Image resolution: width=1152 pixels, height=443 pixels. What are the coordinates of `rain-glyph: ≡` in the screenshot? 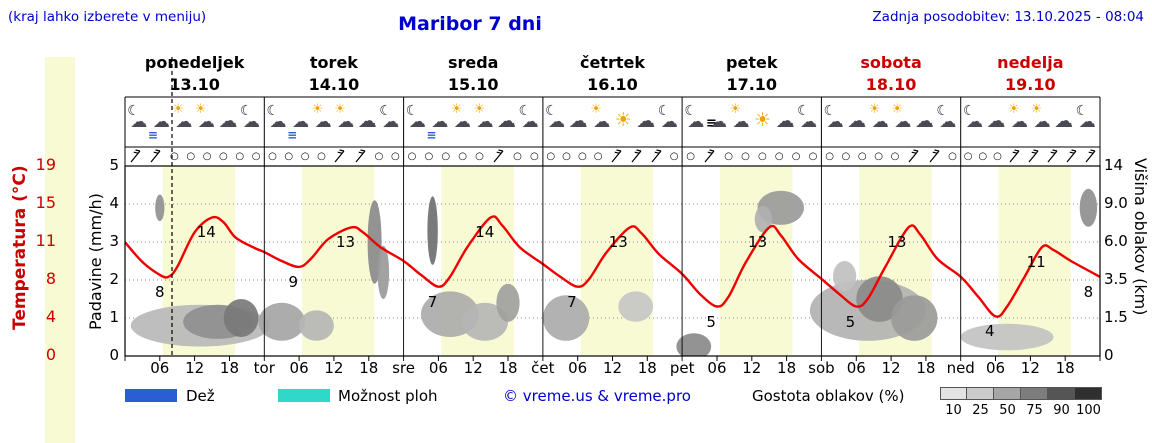 It's located at (292, 134).